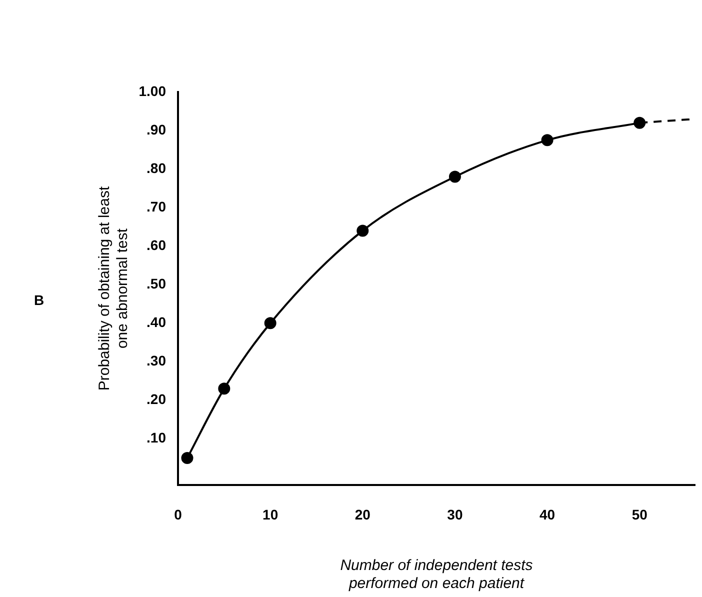 The width and height of the screenshot is (702, 597). I want to click on x-axis-title: Number of independent tests performed on each patient, so click(437, 574).